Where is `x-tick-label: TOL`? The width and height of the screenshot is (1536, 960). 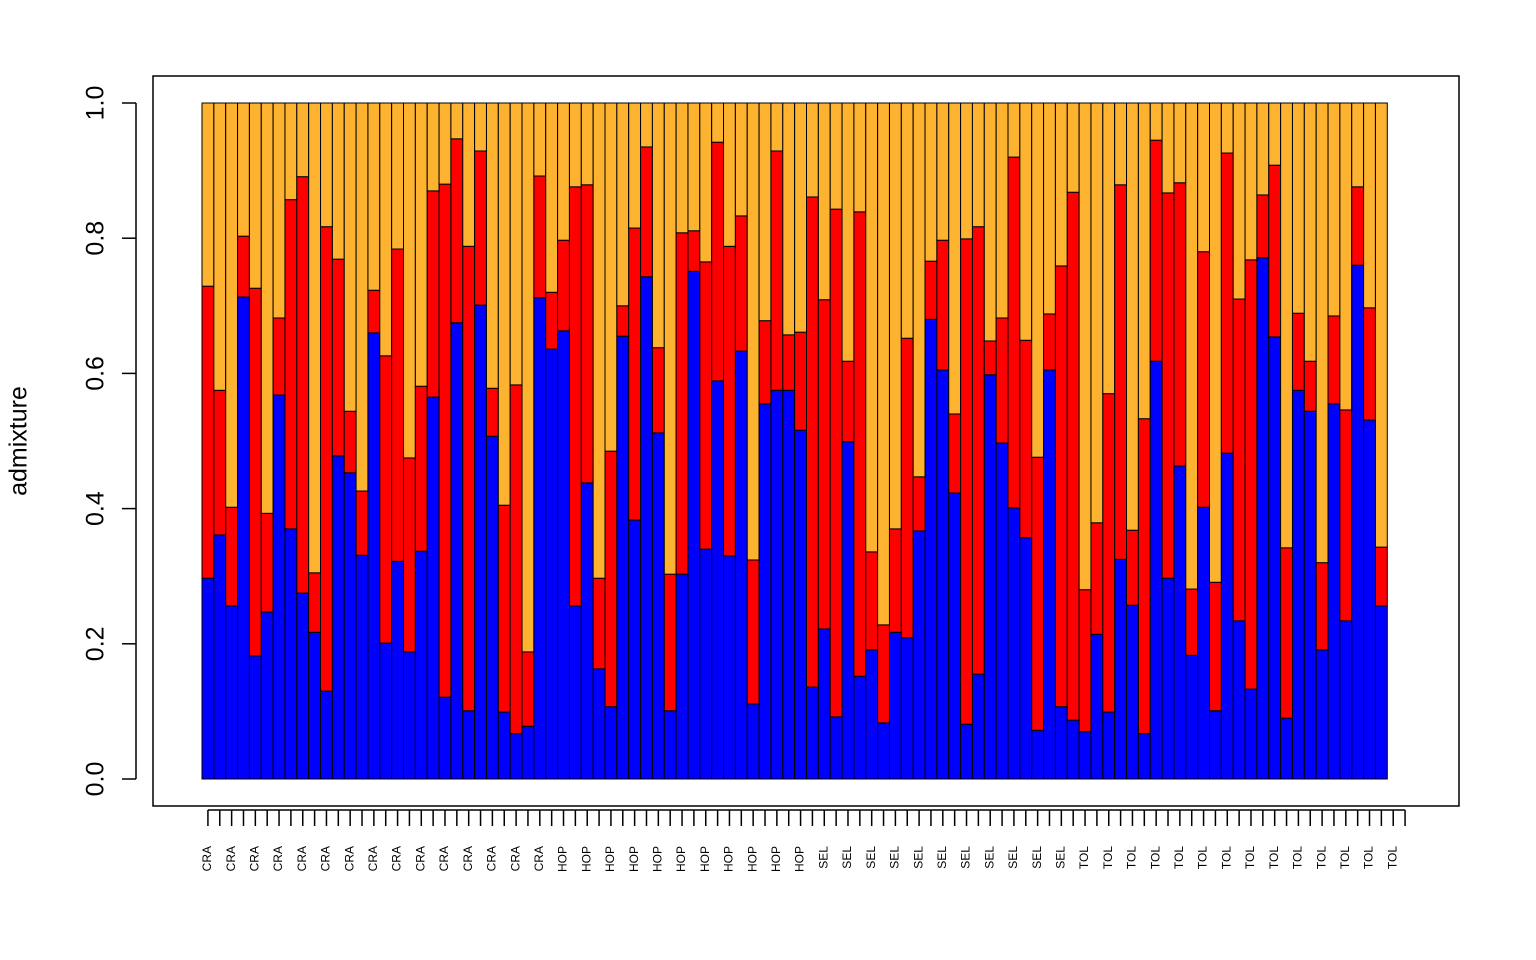
x-tick-label: TOL is located at coordinates (1321, 857).